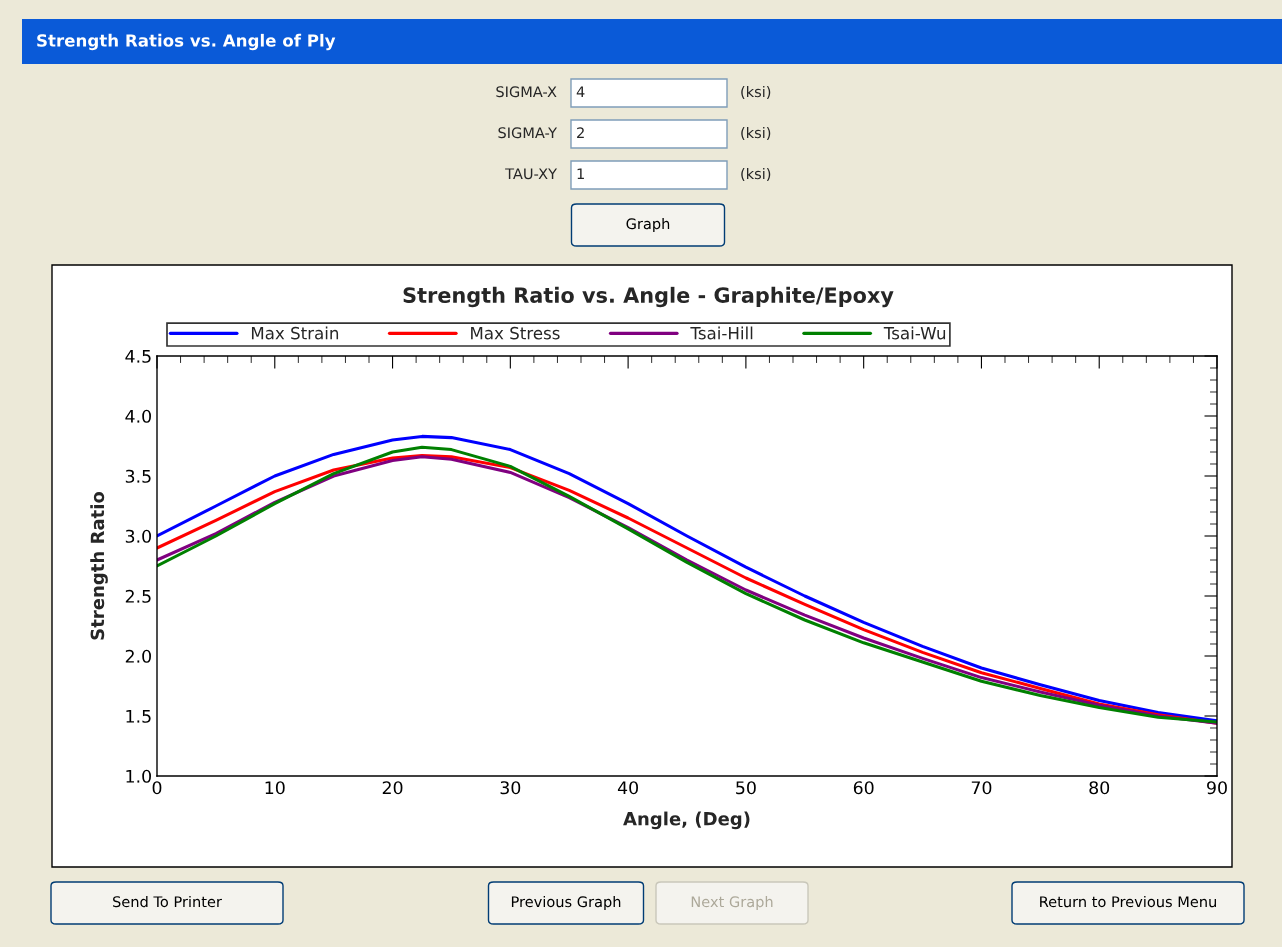  I want to click on x-tick-label: 70, so click(981, 788).